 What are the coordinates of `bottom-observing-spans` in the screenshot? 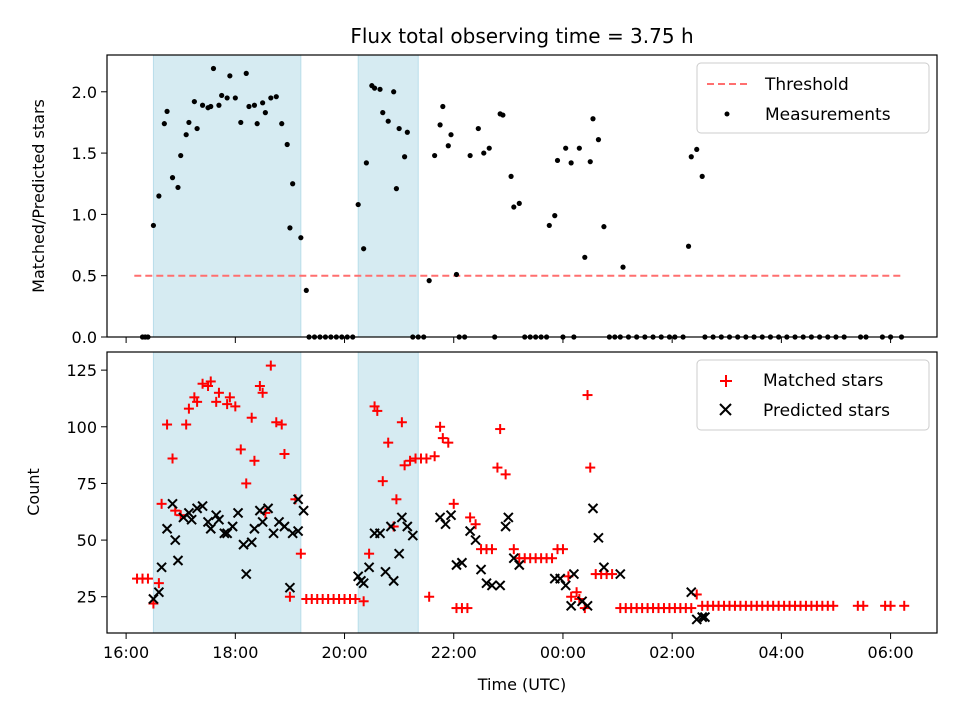 It's located at (285, 492).